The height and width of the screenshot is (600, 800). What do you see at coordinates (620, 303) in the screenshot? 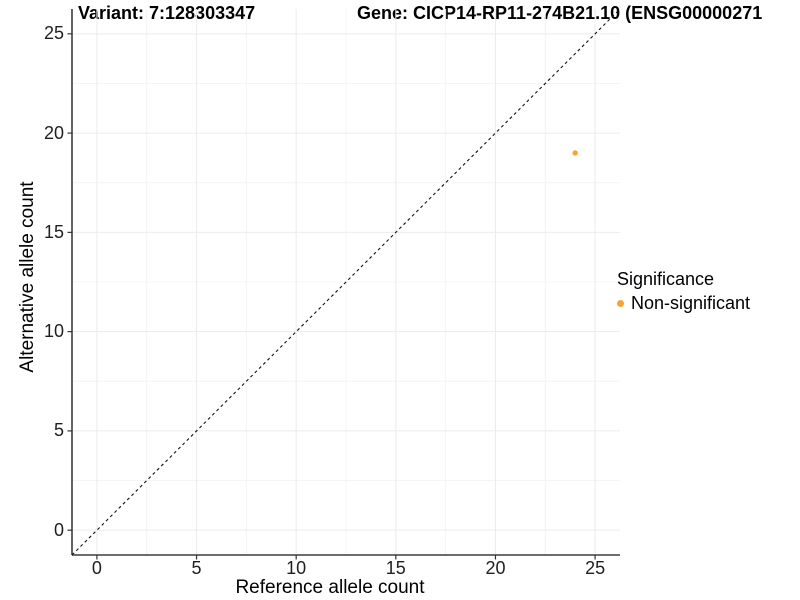
I see `legend-point-icon` at bounding box center [620, 303].